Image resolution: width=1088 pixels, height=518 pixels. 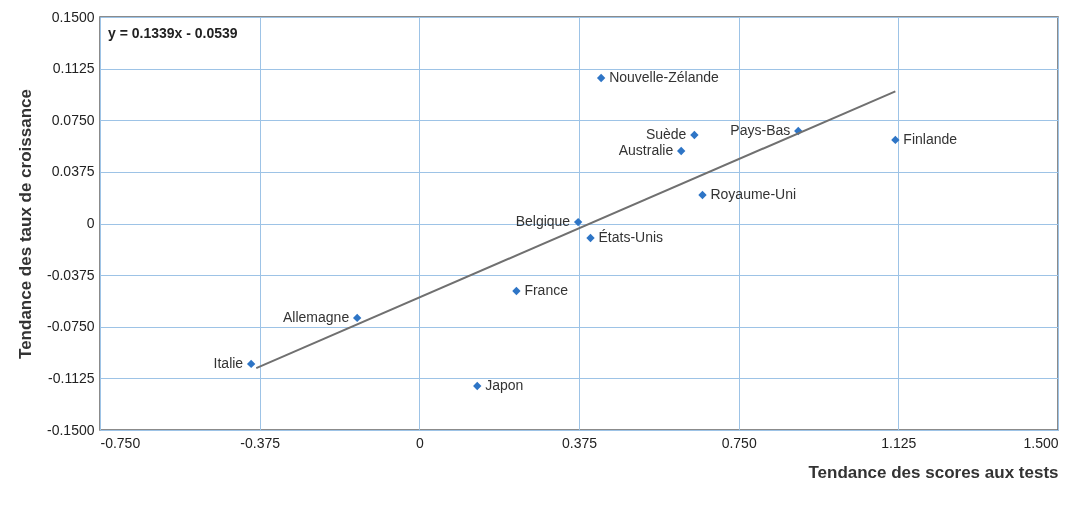 What do you see at coordinates (73, 171) in the screenshot?
I see `y-tick-label: 0.0375` at bounding box center [73, 171].